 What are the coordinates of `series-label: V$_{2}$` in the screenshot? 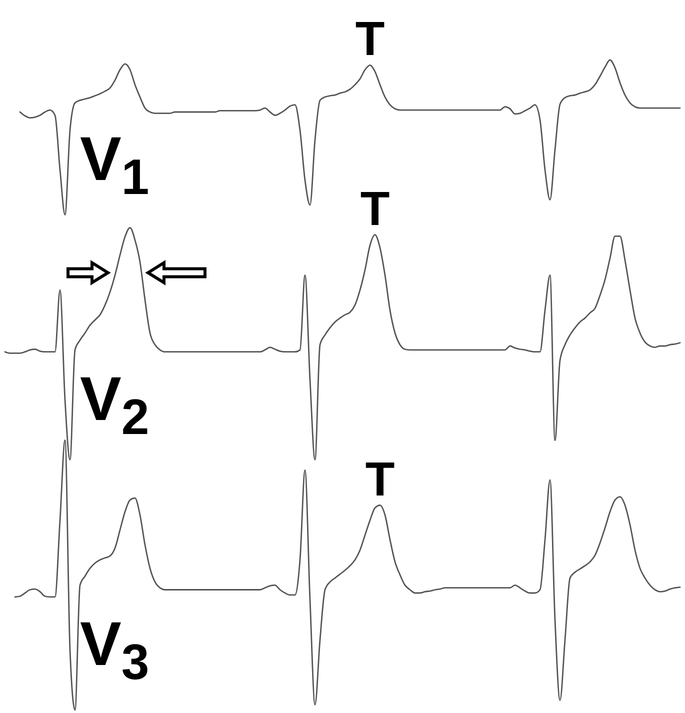 It's located at (115, 404).